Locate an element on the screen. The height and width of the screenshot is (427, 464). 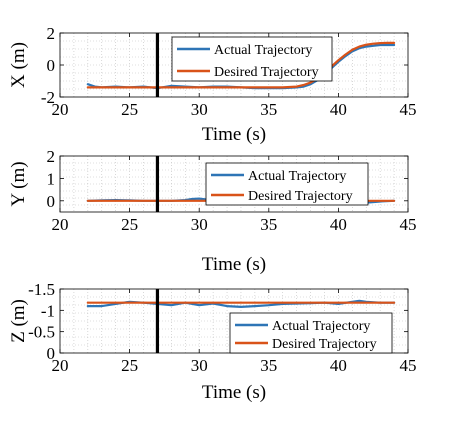
y-axis-label: Y (m) is located at coordinates (18, 183).